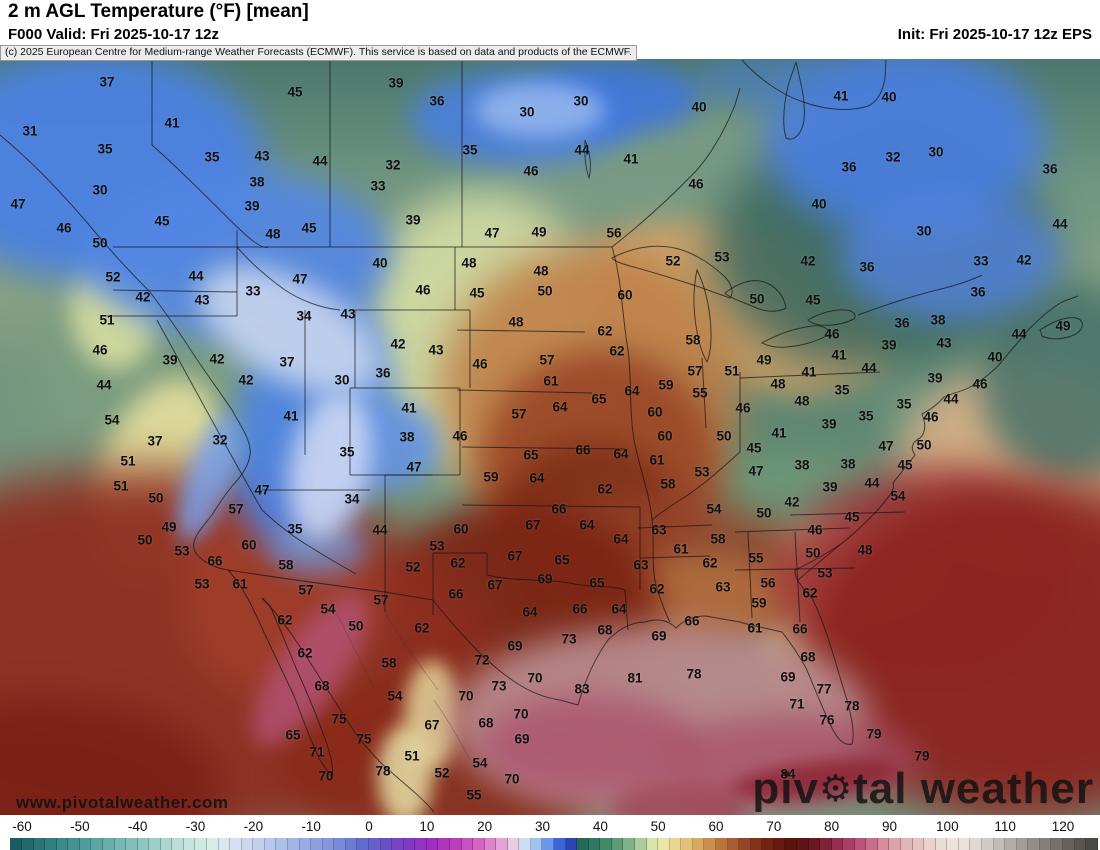  Describe the element at coordinates (658, 826) in the screenshot. I see `colorbar-tick-label: 50` at that location.